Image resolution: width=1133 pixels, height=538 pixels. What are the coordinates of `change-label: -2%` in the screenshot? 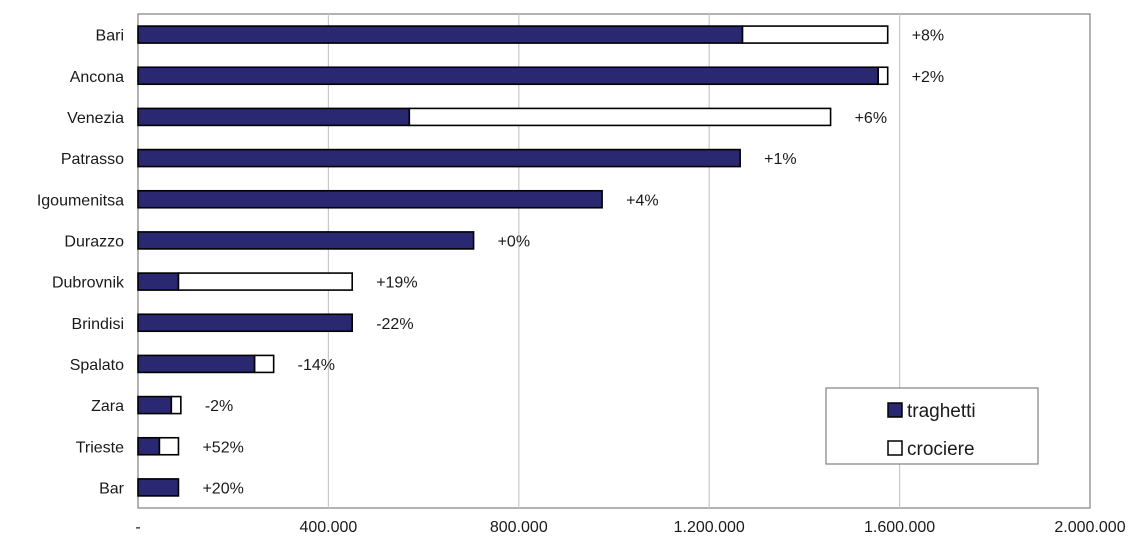 It's located at (219, 406).